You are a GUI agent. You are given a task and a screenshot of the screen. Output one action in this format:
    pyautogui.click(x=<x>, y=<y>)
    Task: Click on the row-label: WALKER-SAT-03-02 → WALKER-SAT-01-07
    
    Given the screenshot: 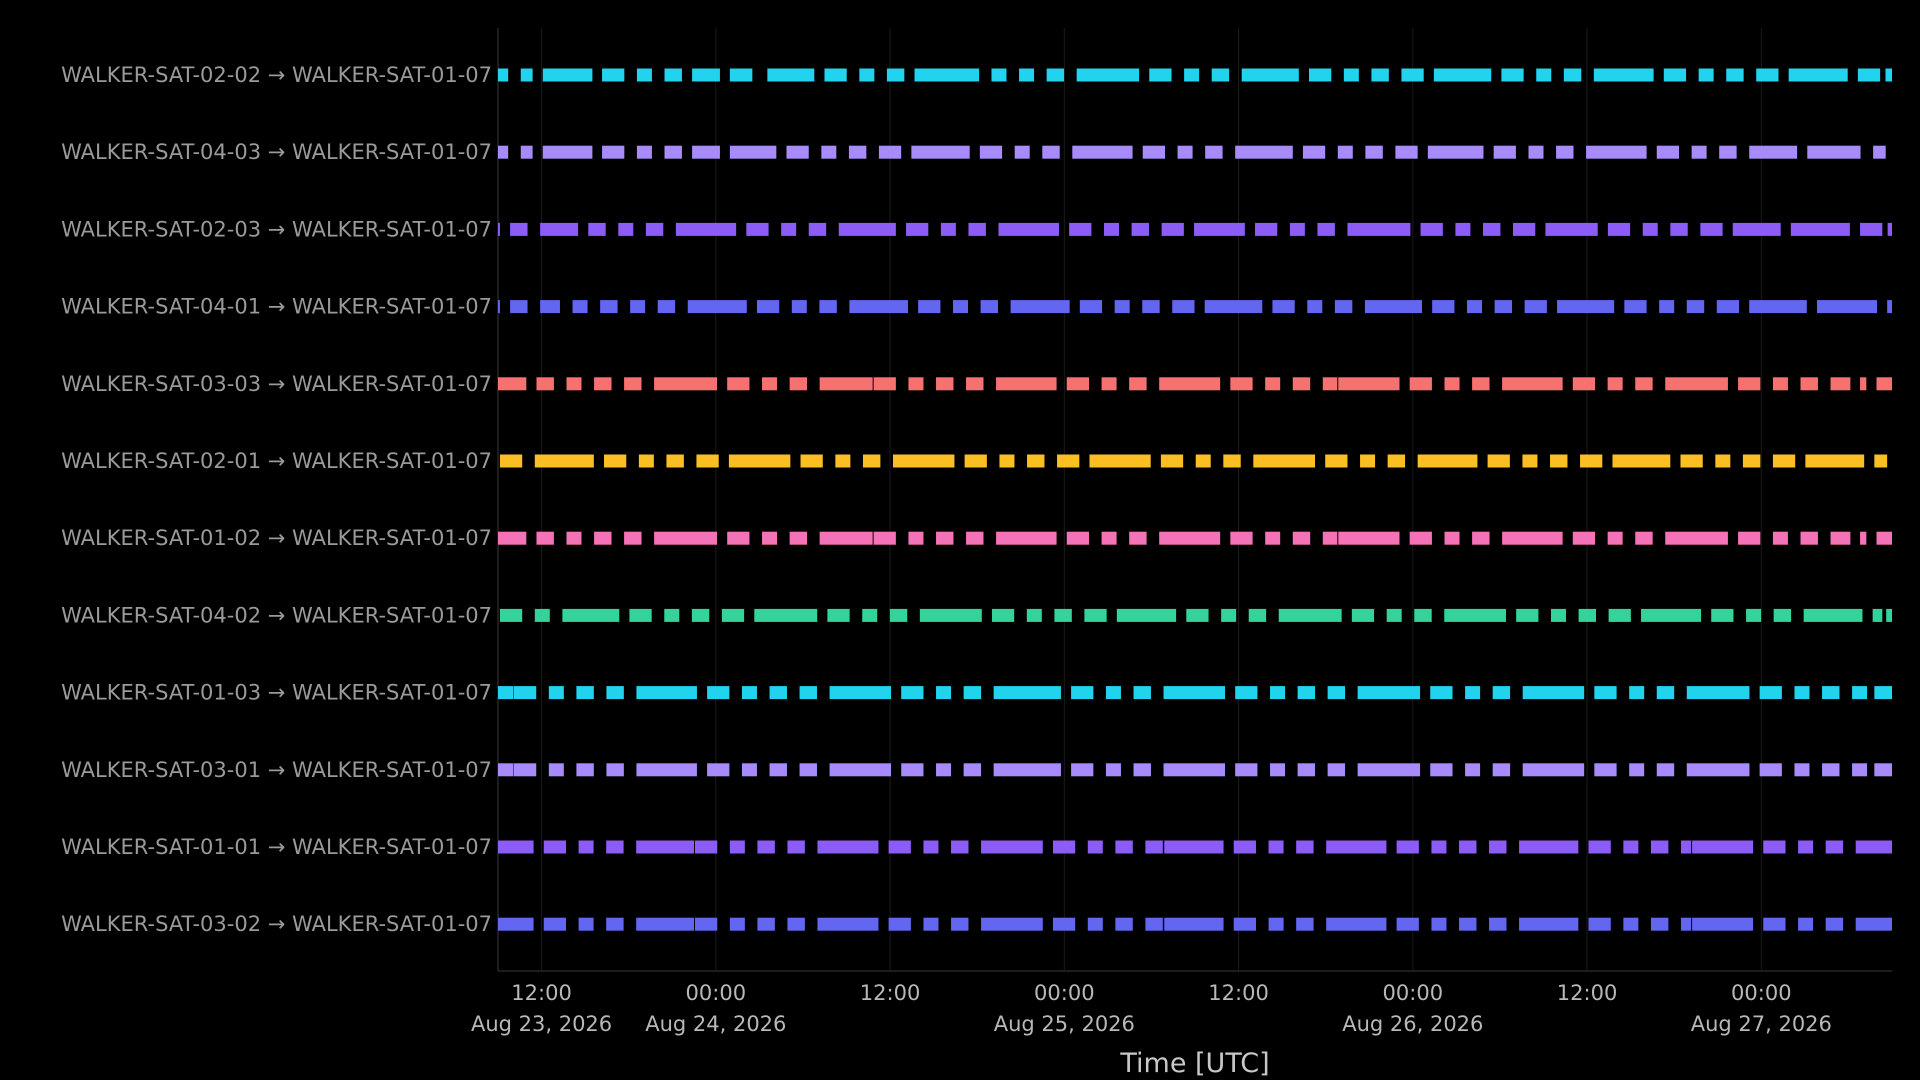 What is the action you would take?
    pyautogui.click(x=276, y=924)
    